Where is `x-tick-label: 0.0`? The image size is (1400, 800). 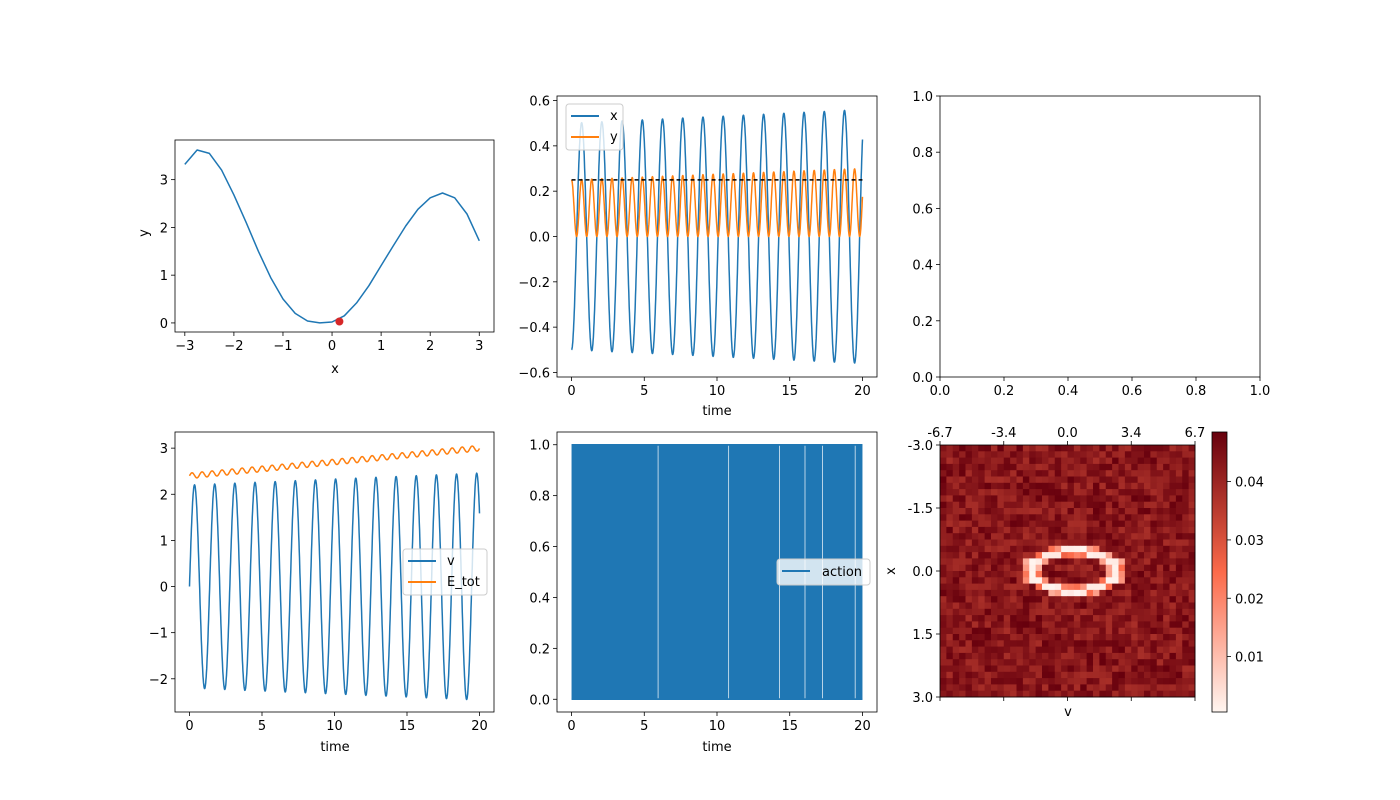
x-tick-label: 0.0 is located at coordinates (1067, 433).